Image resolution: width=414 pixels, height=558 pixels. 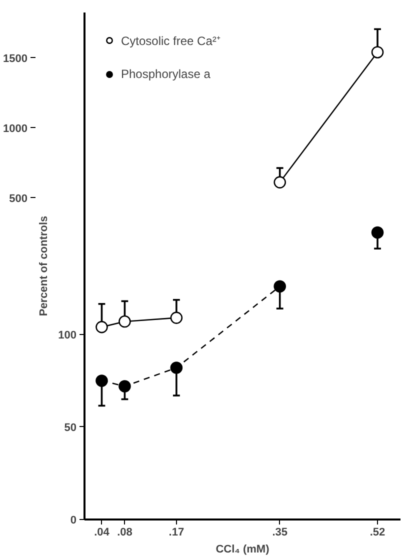 What do you see at coordinates (15, 58) in the screenshot?
I see `y2-tick-label: 1500` at bounding box center [15, 58].